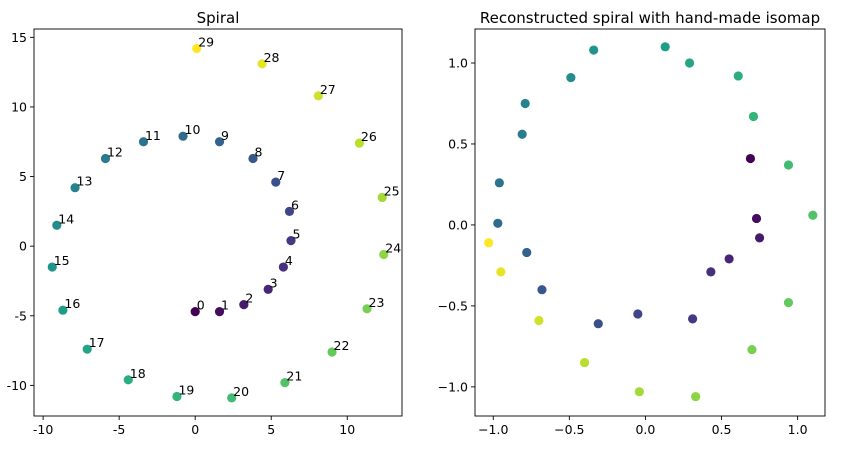 The image size is (846, 451). I want to click on point-label: 0, so click(201, 305).